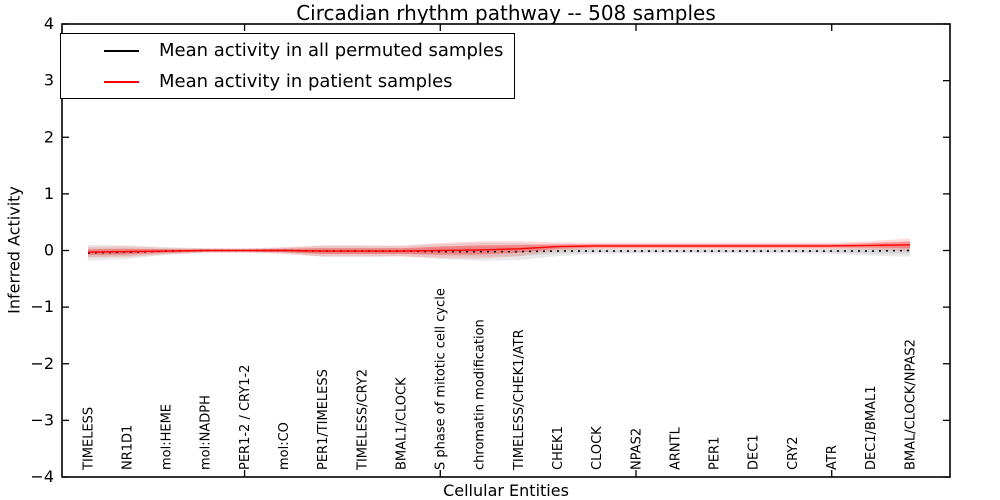 This screenshot has width=1000, height=500. What do you see at coordinates (362, 420) in the screenshot?
I see `category-label: TIMELESS/CRY2` at bounding box center [362, 420].